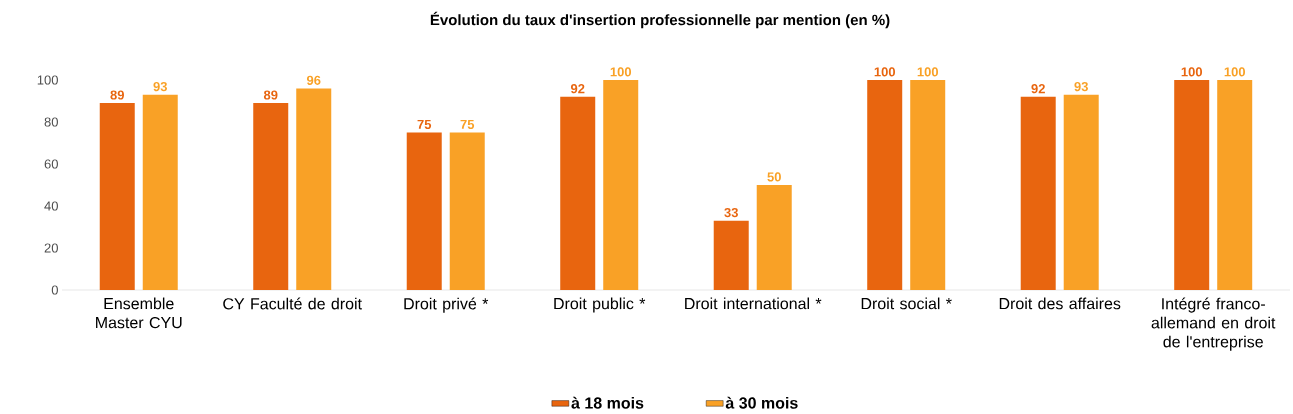  I want to click on x-tick-label: Ensemble Master CYU, so click(139, 313).